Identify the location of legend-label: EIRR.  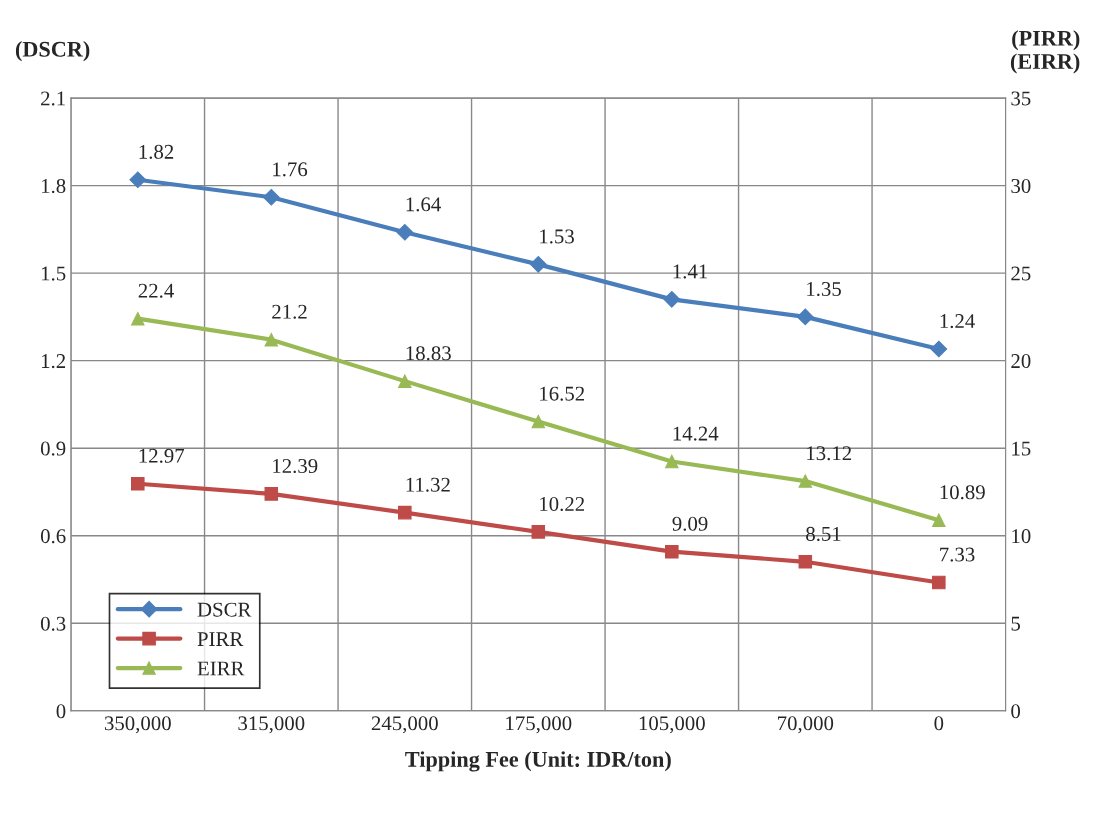
(221, 668).